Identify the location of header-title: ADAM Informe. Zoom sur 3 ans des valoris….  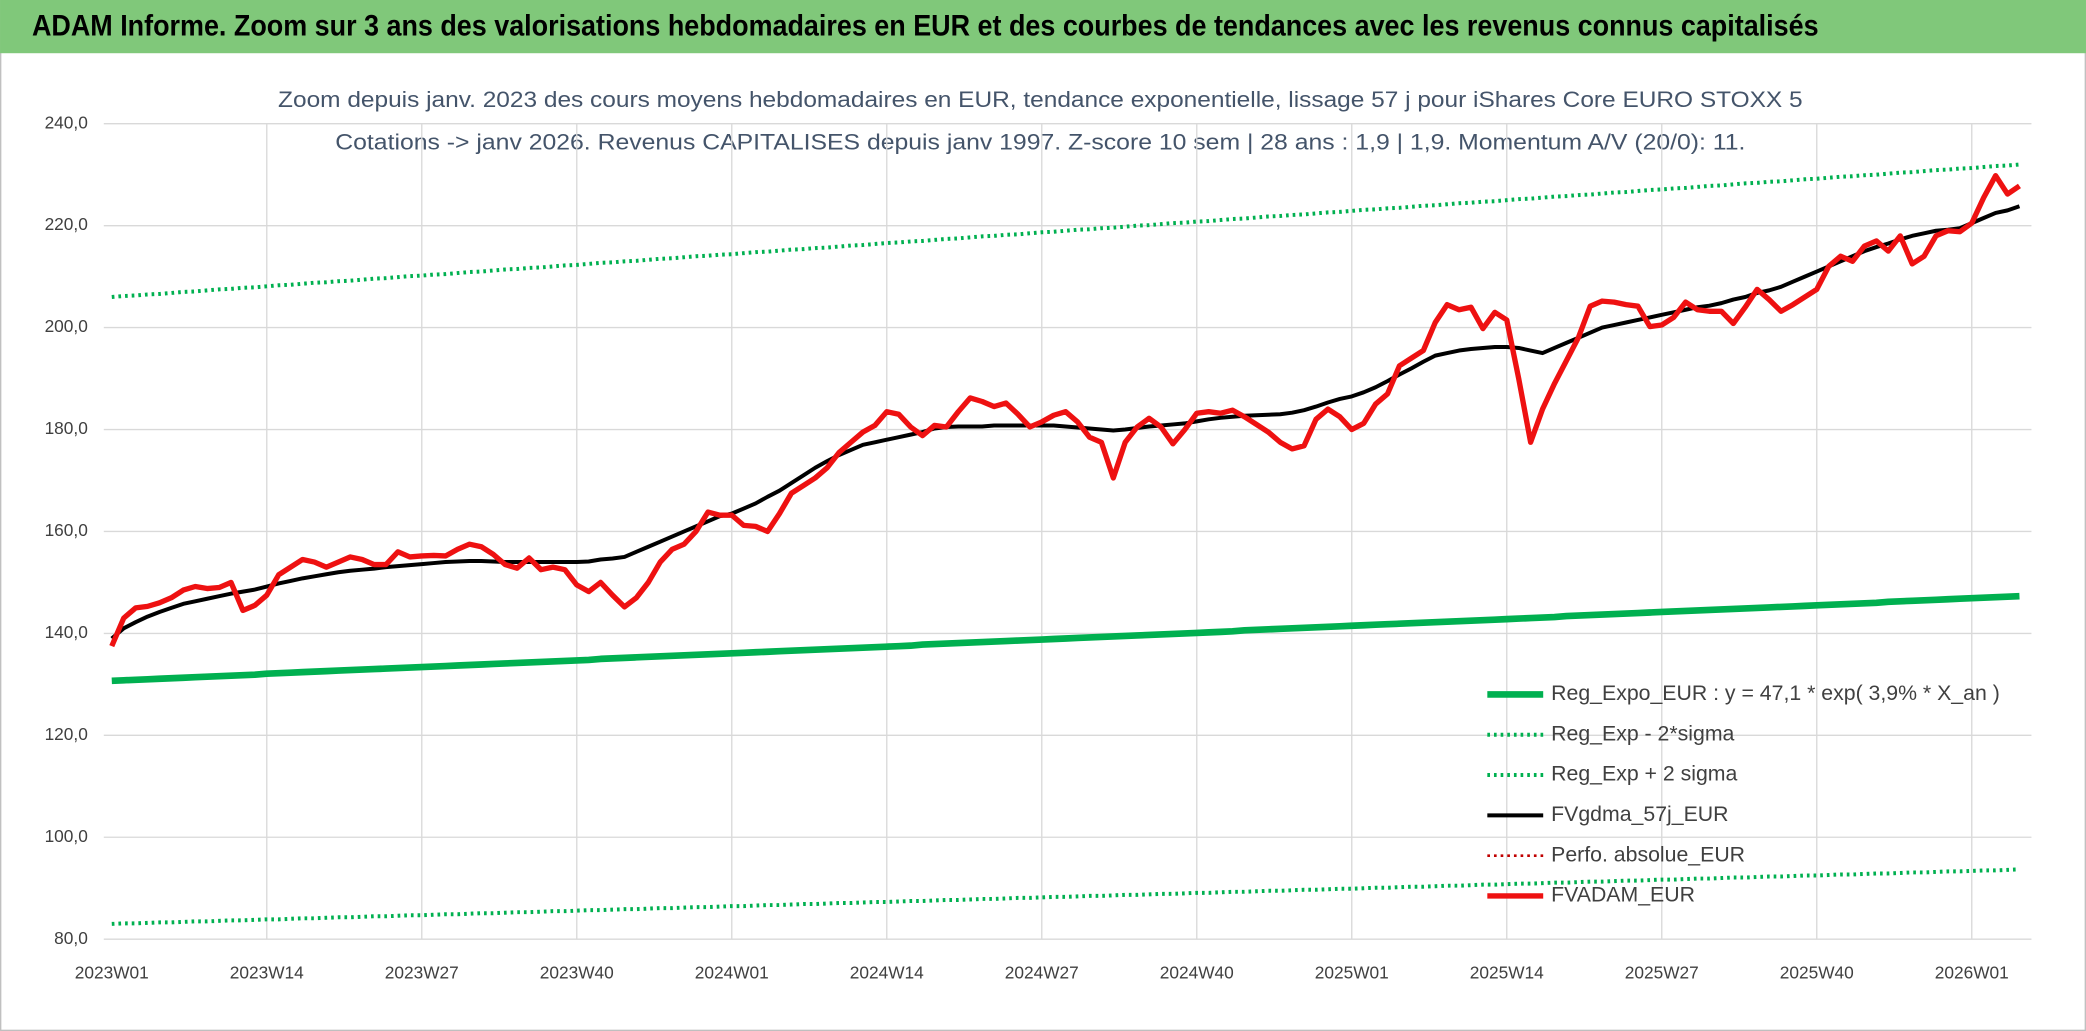
(925, 27).